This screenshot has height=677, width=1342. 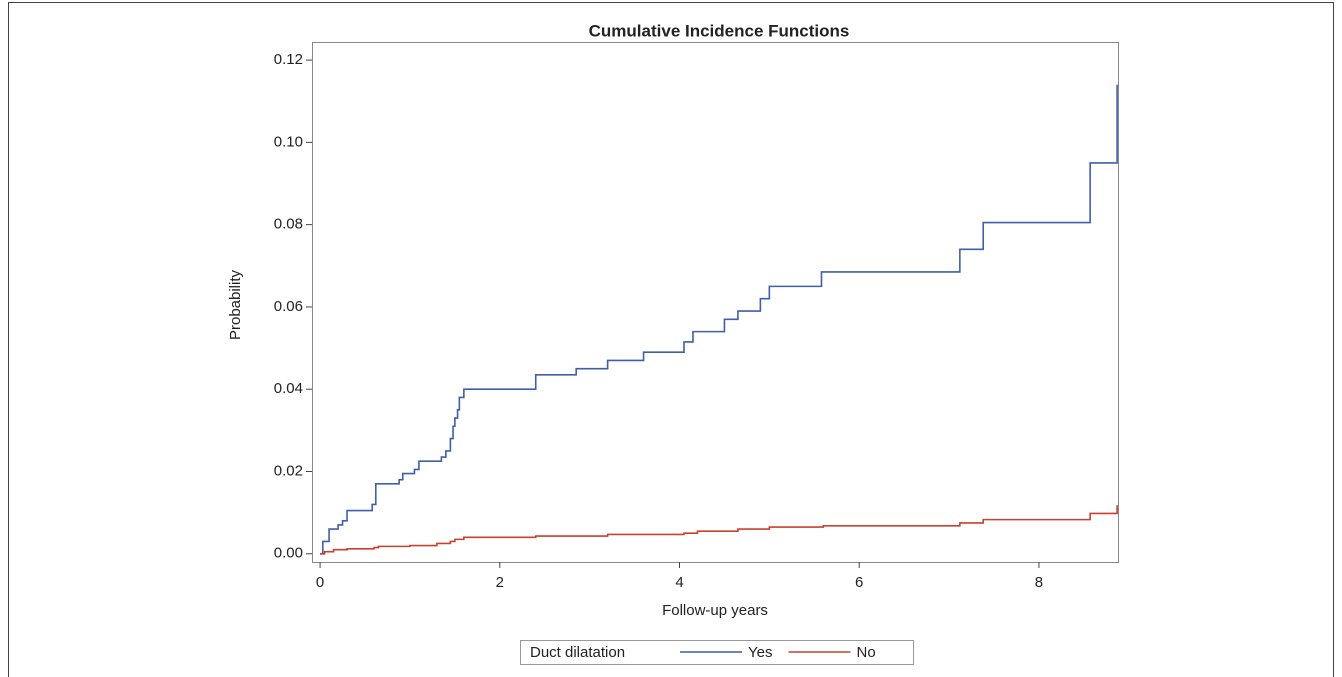 I want to click on y-tick-label: 0.08, so click(x=288, y=224).